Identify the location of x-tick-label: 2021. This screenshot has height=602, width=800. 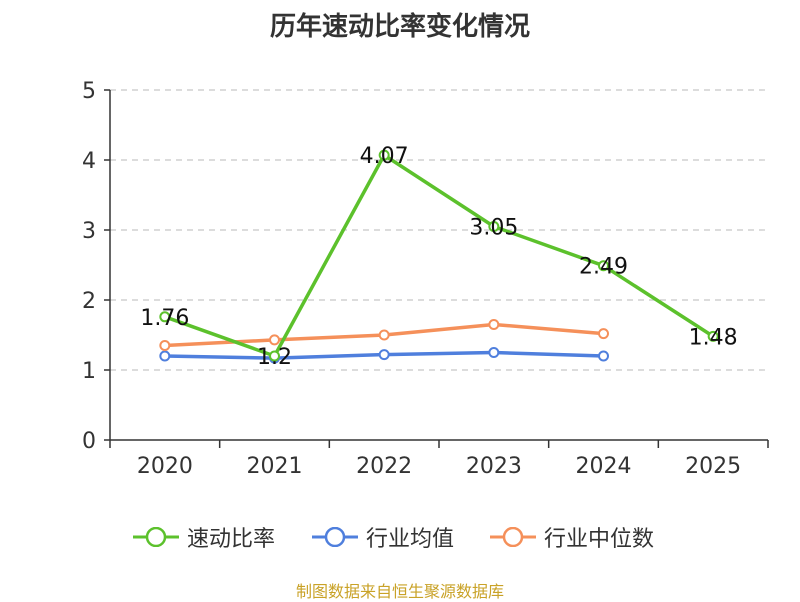
(275, 466).